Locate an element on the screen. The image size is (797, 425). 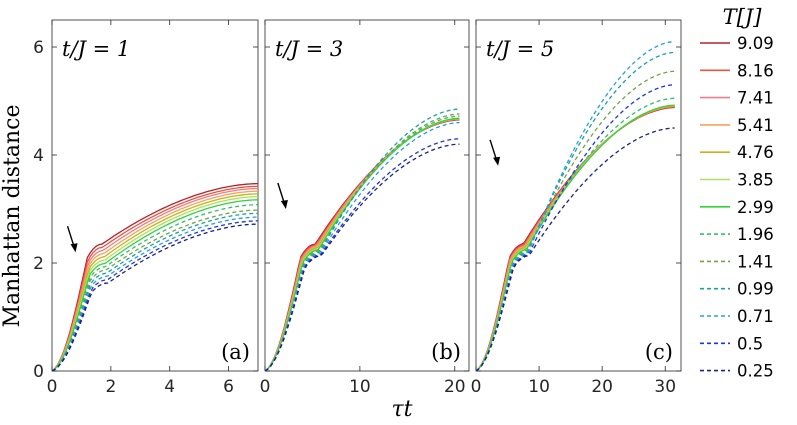
legend-label-9.09: 9.09 is located at coordinates (755, 43).